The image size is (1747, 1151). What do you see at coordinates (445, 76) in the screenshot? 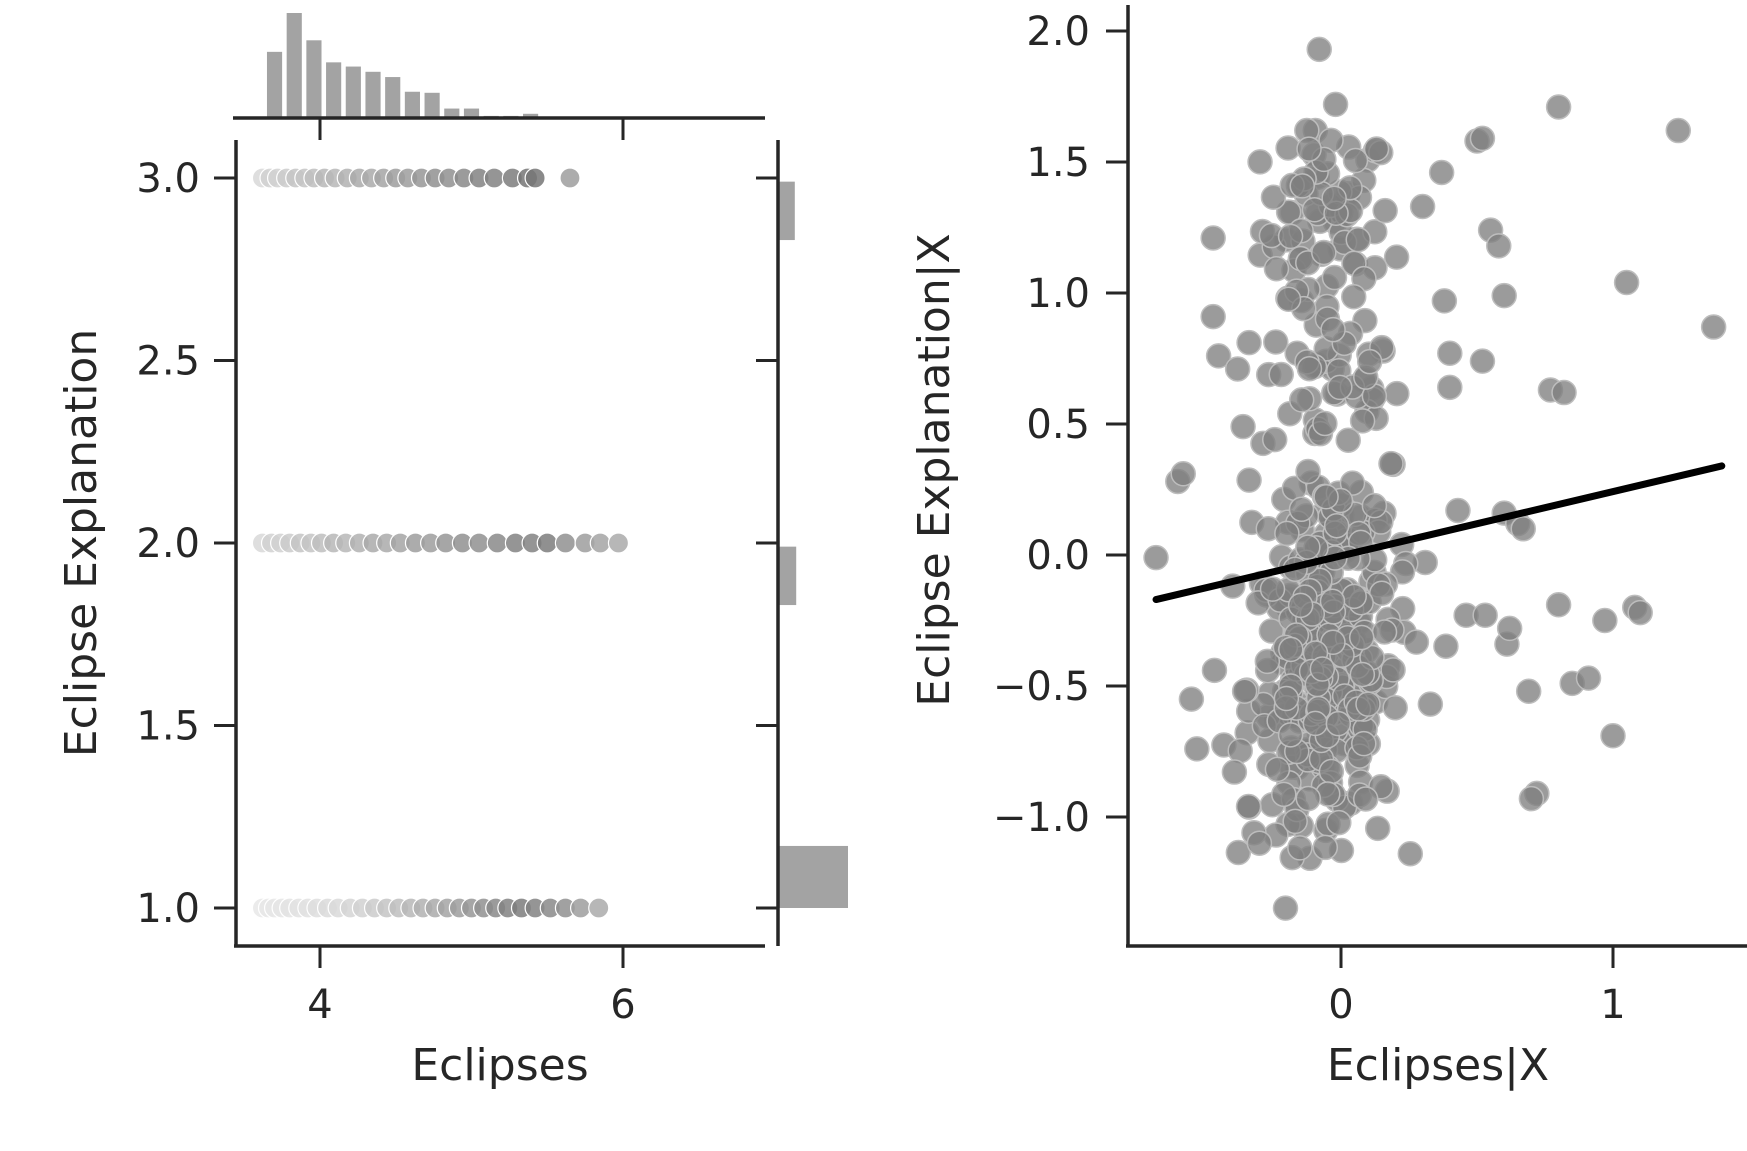
I see `marginal-x-histogram` at bounding box center [445, 76].